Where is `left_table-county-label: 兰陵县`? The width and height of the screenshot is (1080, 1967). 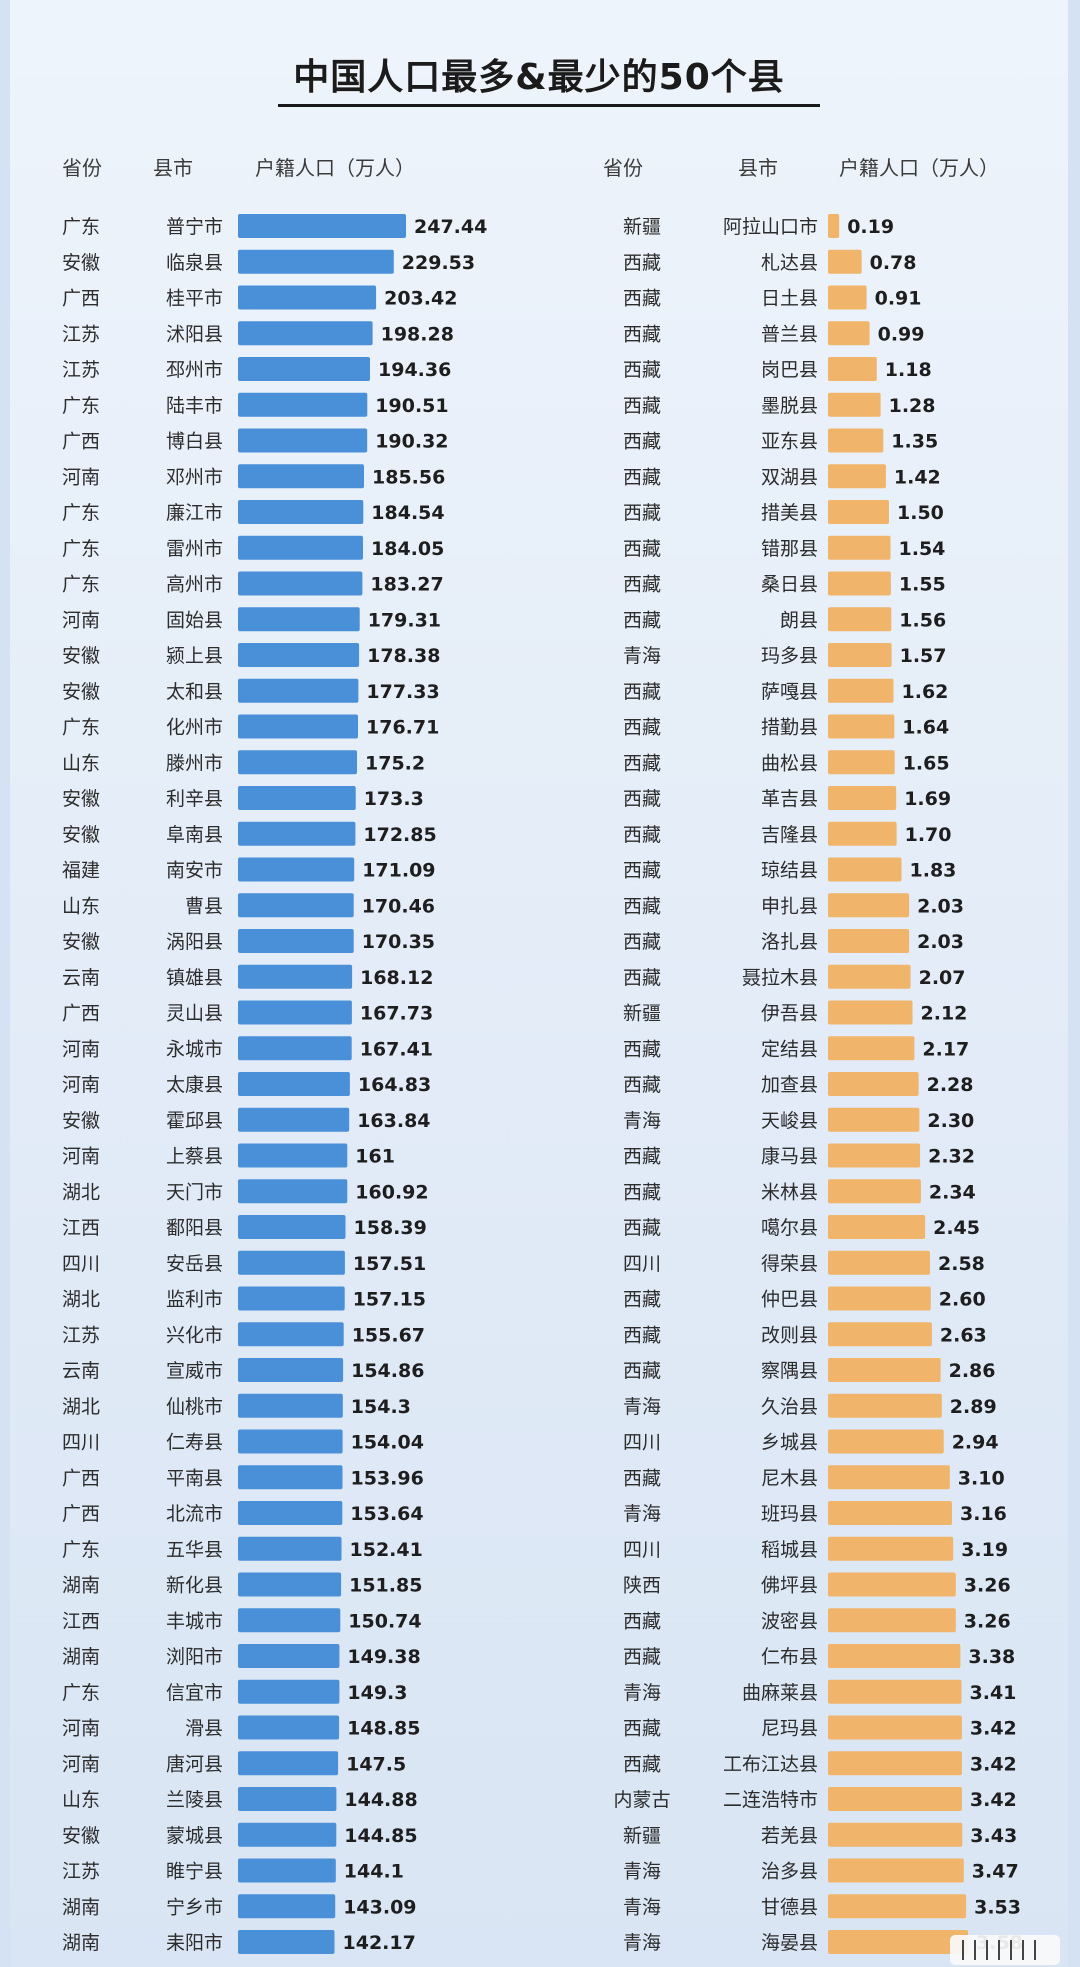 left_table-county-label: 兰陵县 is located at coordinates (194, 1800).